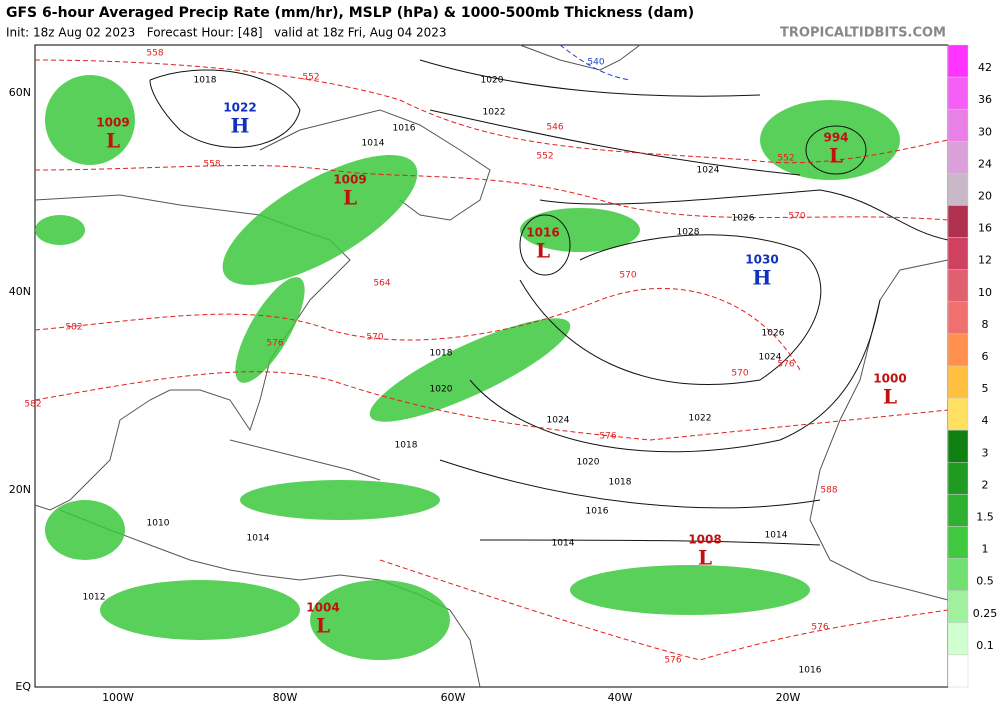  Describe the element at coordinates (453, 697) in the screenshot. I see `lon-label: 60W` at that location.